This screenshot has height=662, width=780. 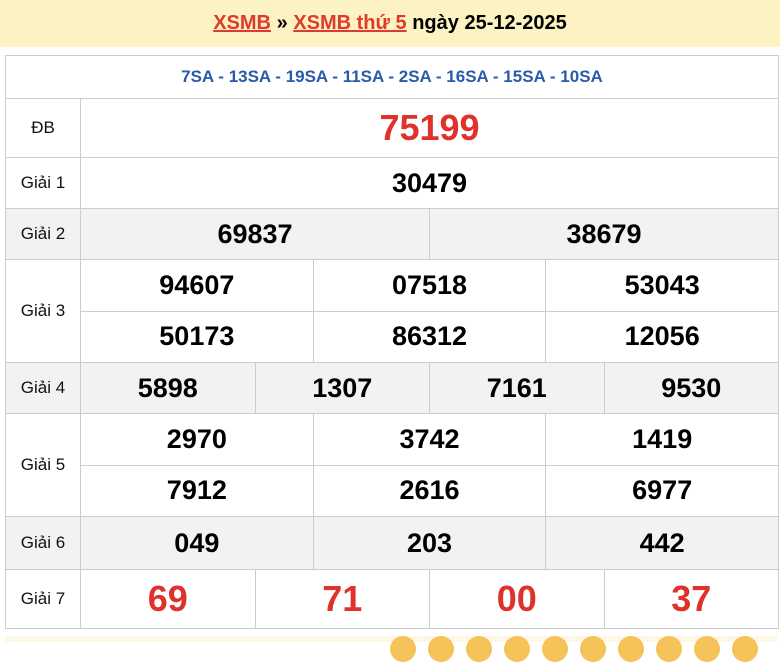 I want to click on prize-number: 5898, so click(x=167, y=387).